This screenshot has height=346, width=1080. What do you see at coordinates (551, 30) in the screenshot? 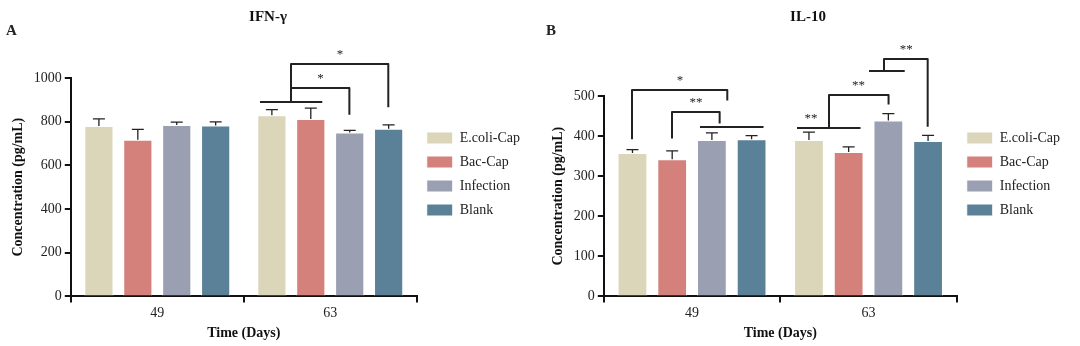
I see `text: B` at bounding box center [551, 30].